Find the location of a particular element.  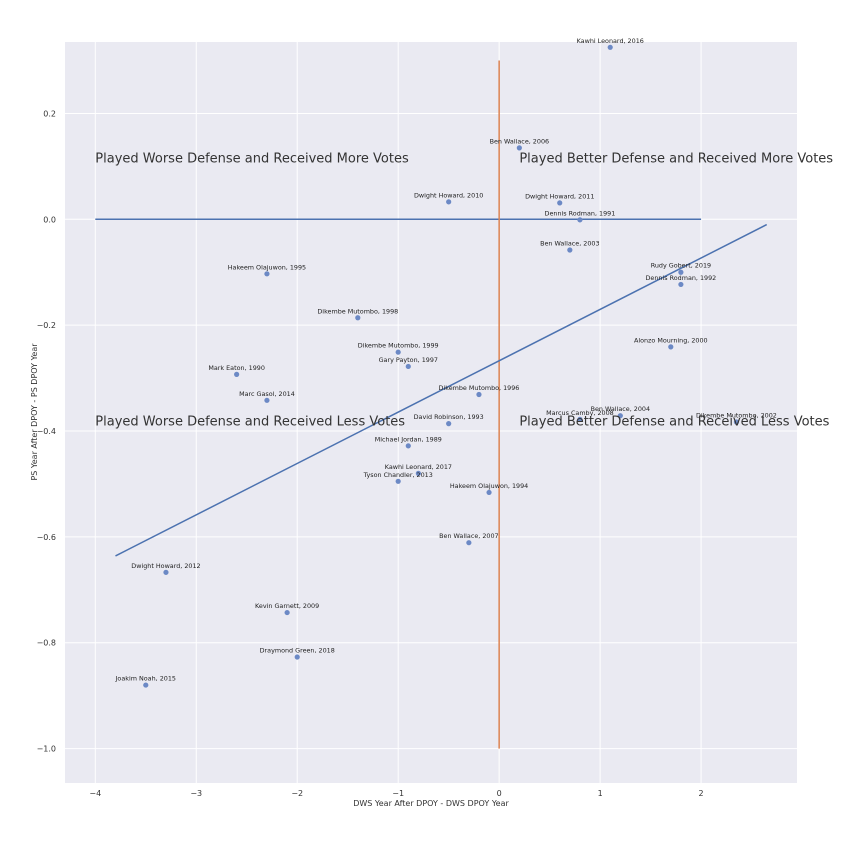

x-axis-label: DWS Year After DPOY - DWS DPOY Year is located at coordinates (431, 803).